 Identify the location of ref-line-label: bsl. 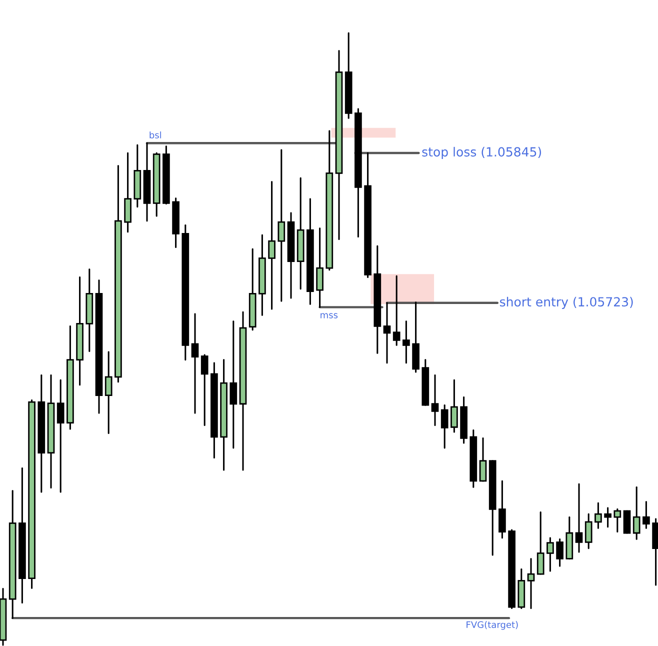
(156, 134).